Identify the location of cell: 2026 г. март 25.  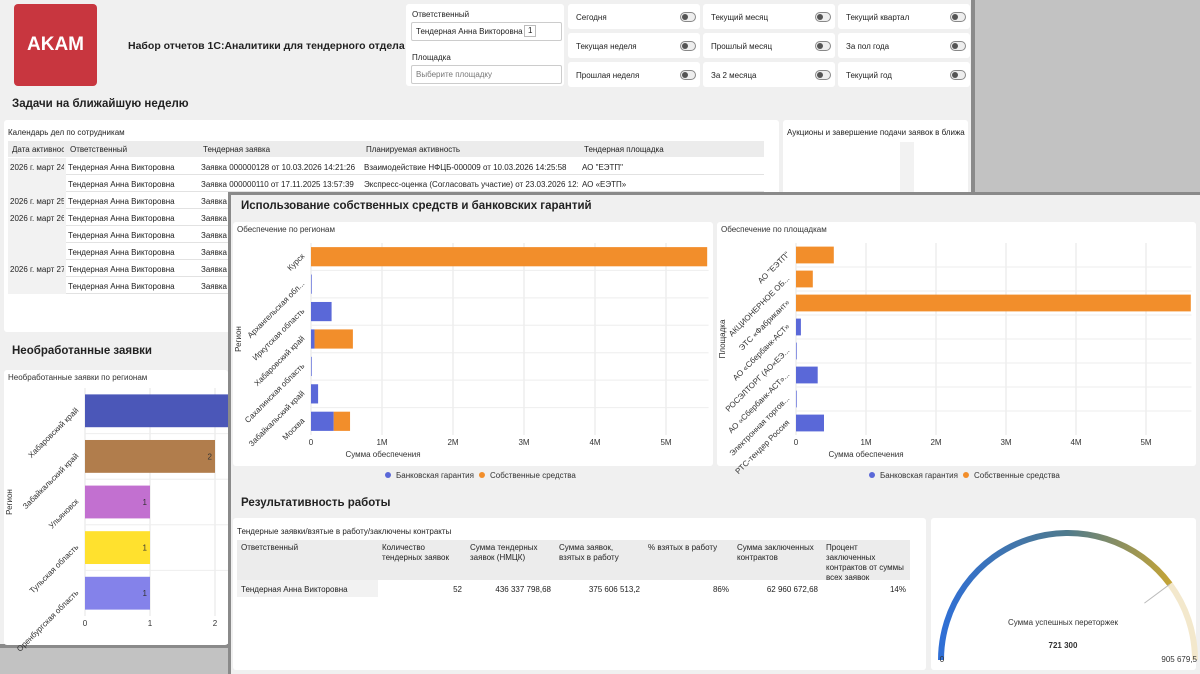
(37, 201).